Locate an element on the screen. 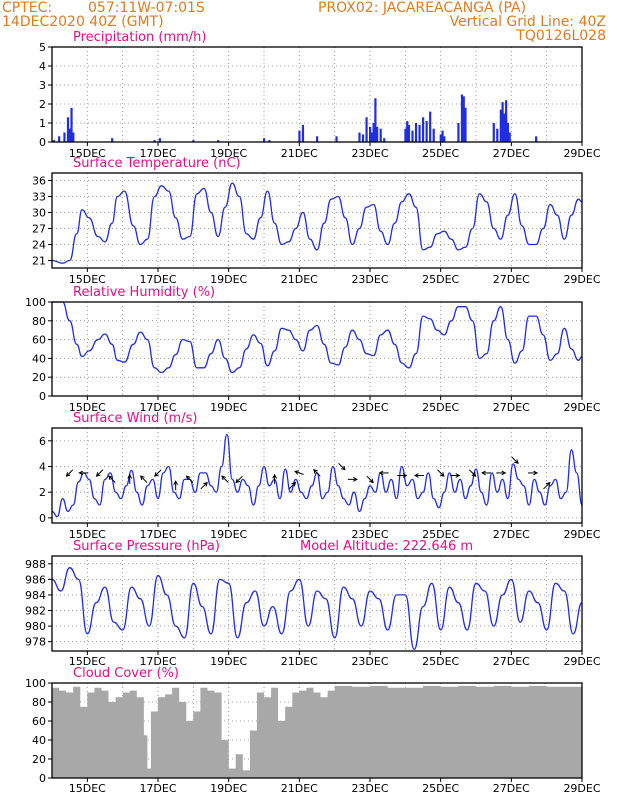 Image resolution: width=618 pixels, height=800 pixels. y-tick-label: 33 is located at coordinates (39, 196).